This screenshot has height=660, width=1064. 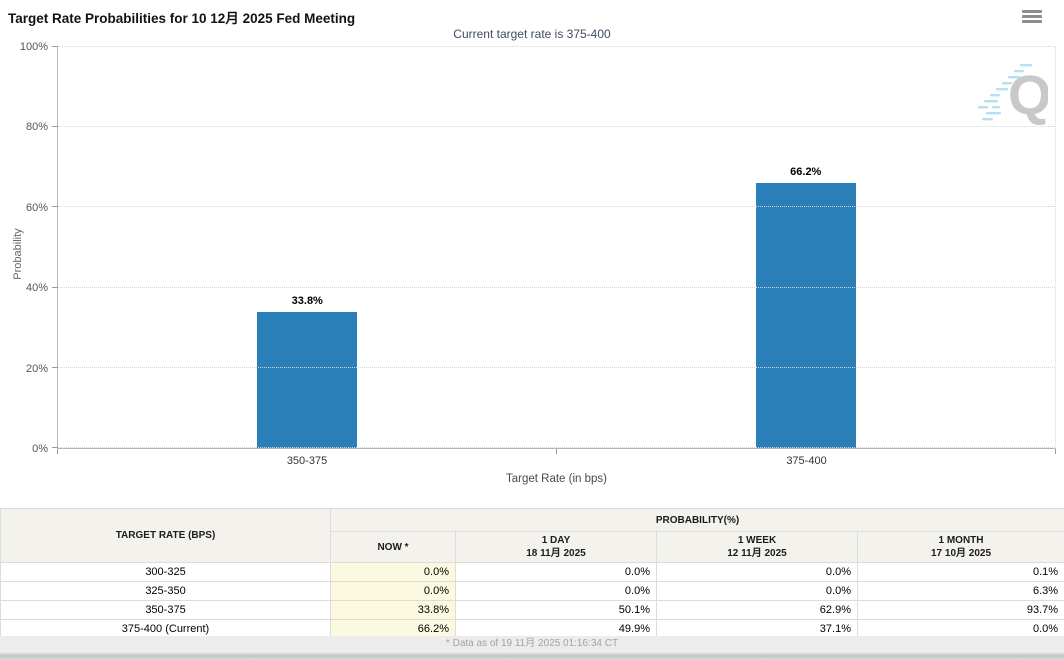 What do you see at coordinates (806, 461) in the screenshot?
I see `x-tick-label: 375-400` at bounding box center [806, 461].